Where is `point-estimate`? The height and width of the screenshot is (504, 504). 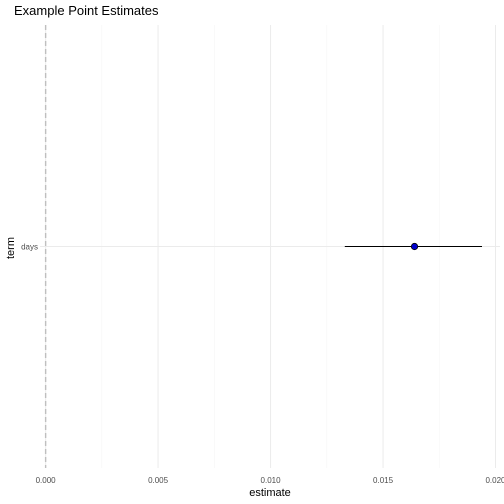
point-estimate is located at coordinates (414, 246).